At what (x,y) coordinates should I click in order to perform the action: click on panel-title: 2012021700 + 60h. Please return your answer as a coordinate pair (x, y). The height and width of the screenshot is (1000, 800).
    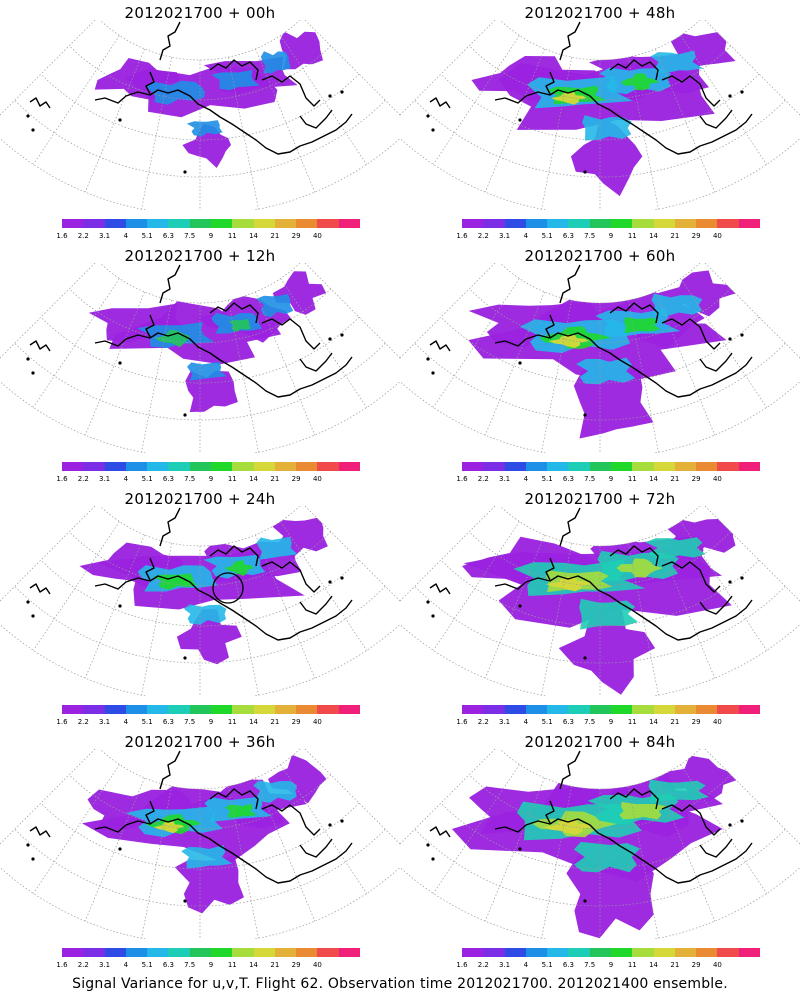
    Looking at the image, I should click on (600, 256).